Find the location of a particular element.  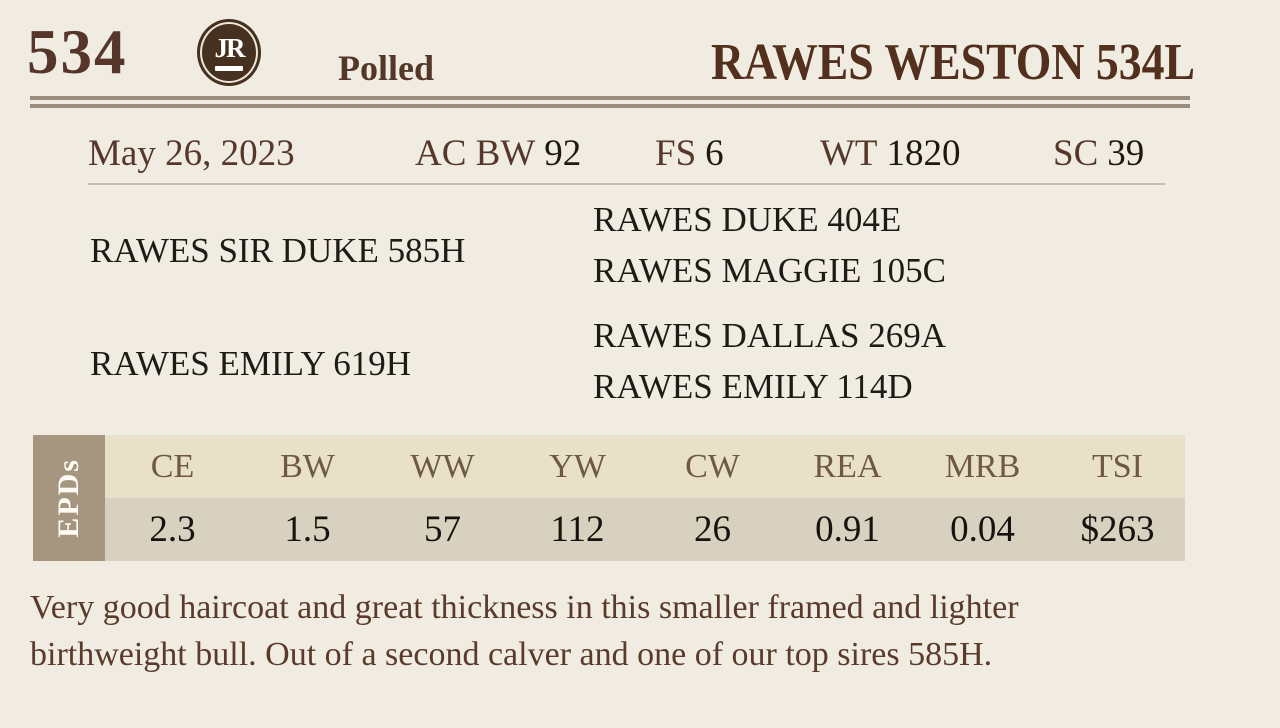

pedigree-sire-dam: RAWES MAGGIE 105C is located at coordinates (770, 270).